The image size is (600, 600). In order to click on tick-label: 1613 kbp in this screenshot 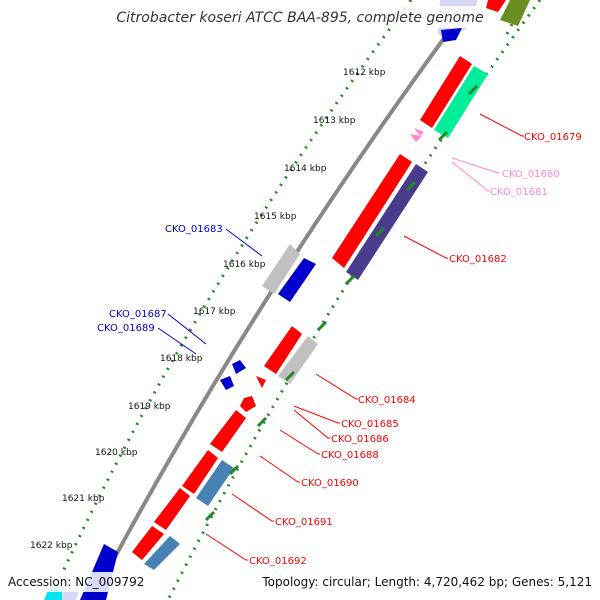, I will do `click(334, 121)`.